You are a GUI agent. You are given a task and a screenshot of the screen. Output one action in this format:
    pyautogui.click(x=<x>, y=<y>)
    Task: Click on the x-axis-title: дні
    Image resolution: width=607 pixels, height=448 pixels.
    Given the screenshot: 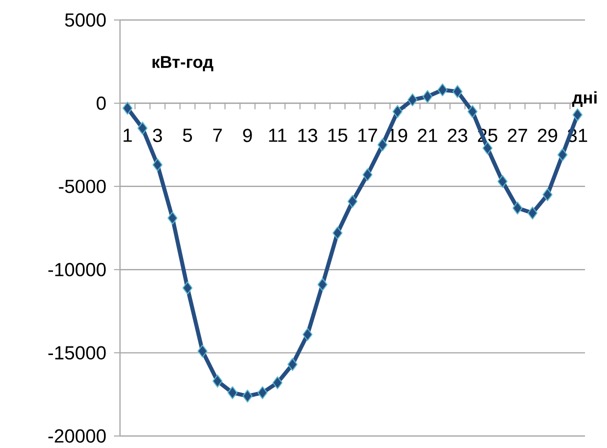 What is the action you would take?
    pyautogui.click(x=584, y=99)
    